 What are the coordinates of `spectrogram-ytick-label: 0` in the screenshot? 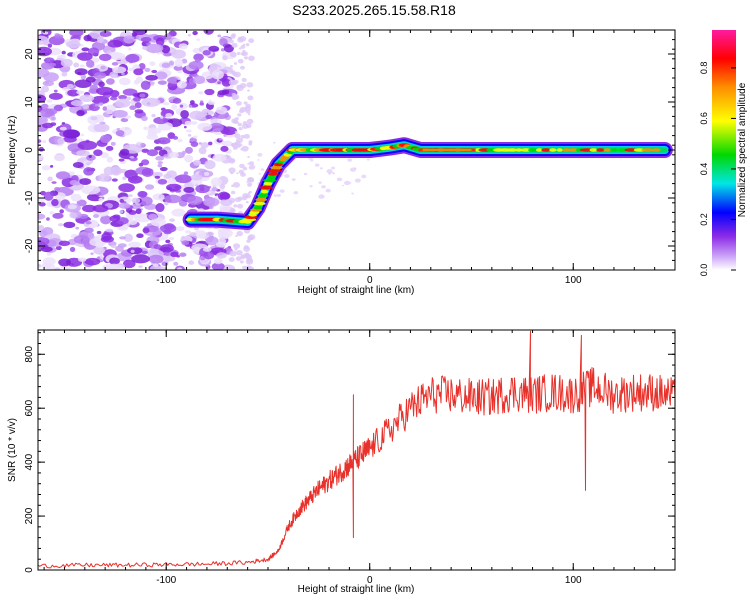 It's located at (29, 150).